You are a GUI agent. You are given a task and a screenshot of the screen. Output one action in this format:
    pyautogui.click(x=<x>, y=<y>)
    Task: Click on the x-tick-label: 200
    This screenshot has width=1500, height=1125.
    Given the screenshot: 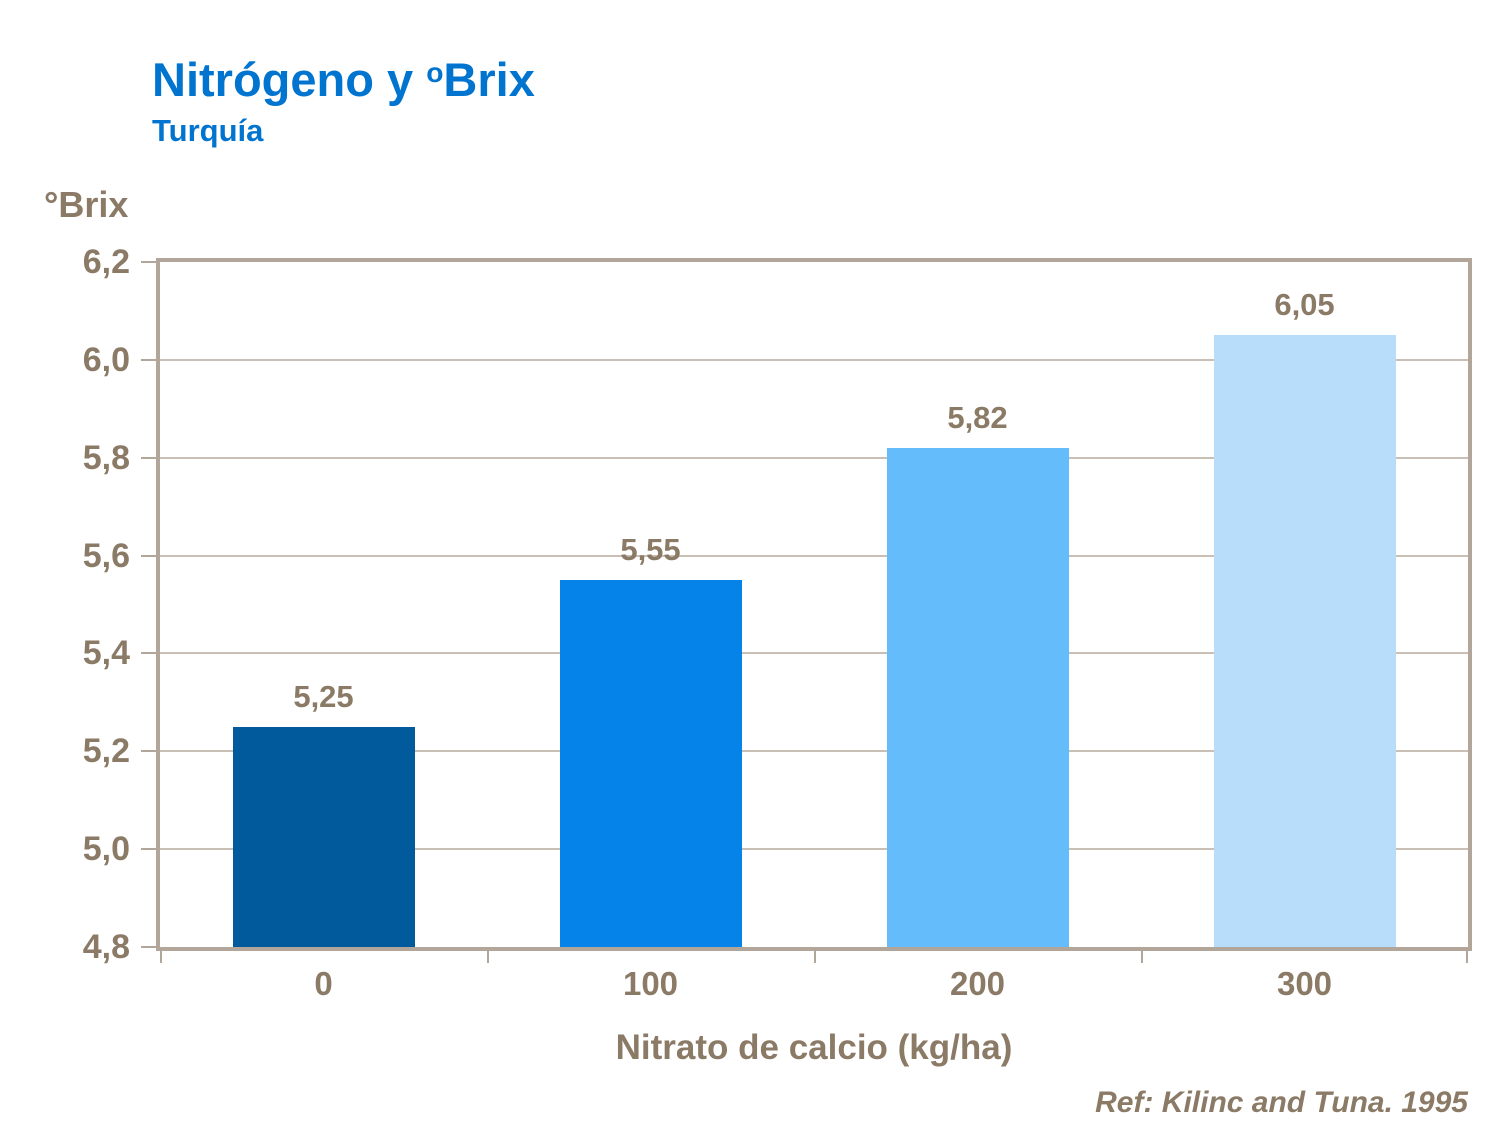 What is the action you would take?
    pyautogui.click(x=977, y=983)
    